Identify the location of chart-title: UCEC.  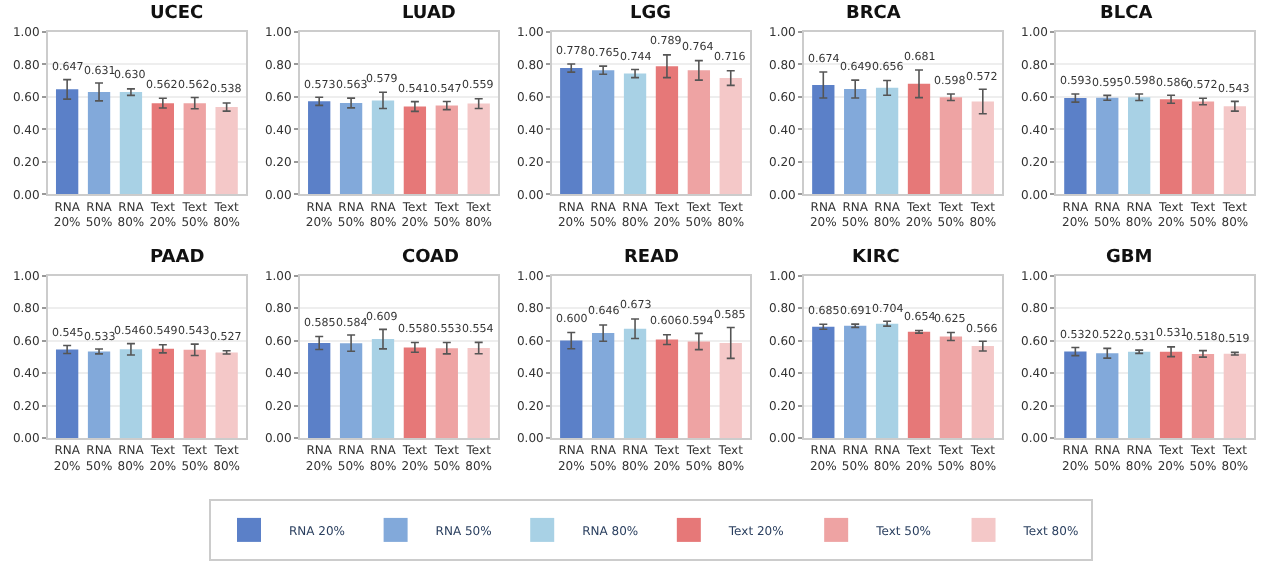
(177, 14).